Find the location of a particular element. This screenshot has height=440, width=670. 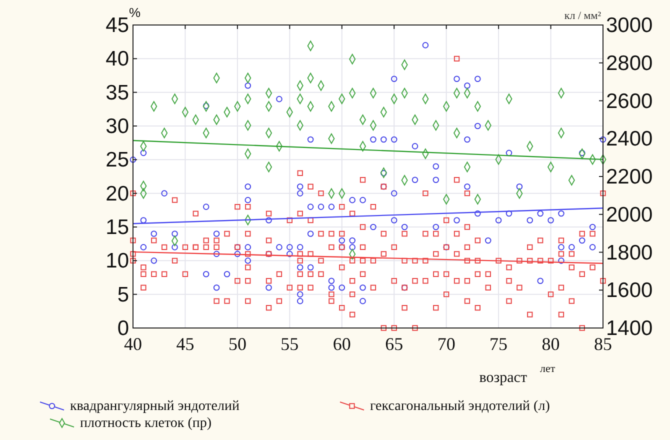

x-axis-title: возраст is located at coordinates (503, 378).